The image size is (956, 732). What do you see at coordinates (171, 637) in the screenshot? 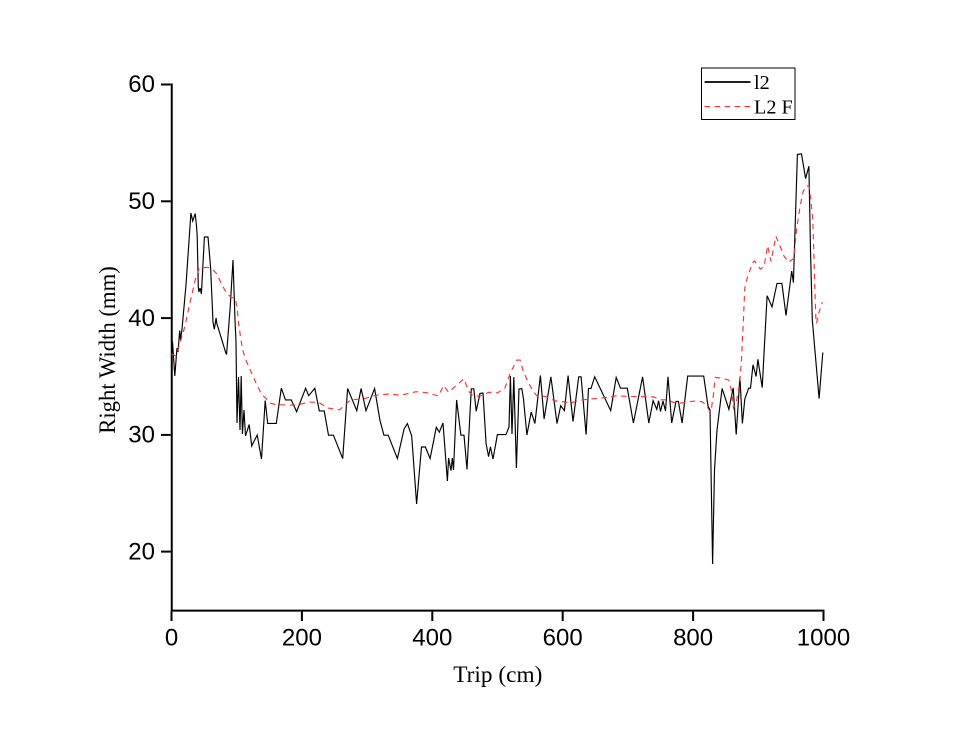
I see `svg-text: 0` at bounding box center [171, 637].